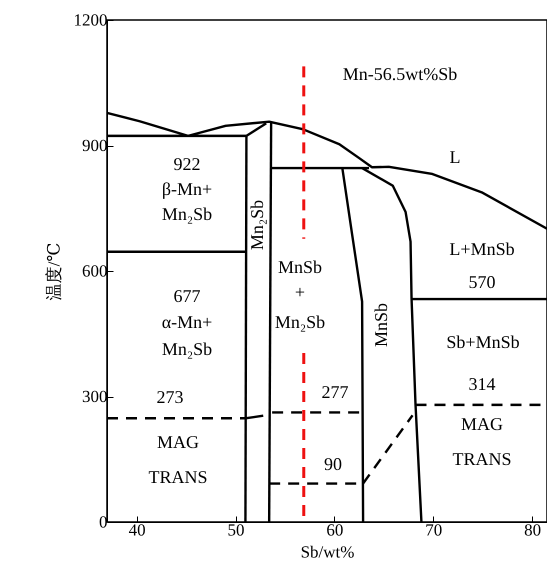 The height and width of the screenshot is (581, 549). What do you see at coordinates (95, 145) in the screenshot?
I see `y-tick-label: 900` at bounding box center [95, 145].